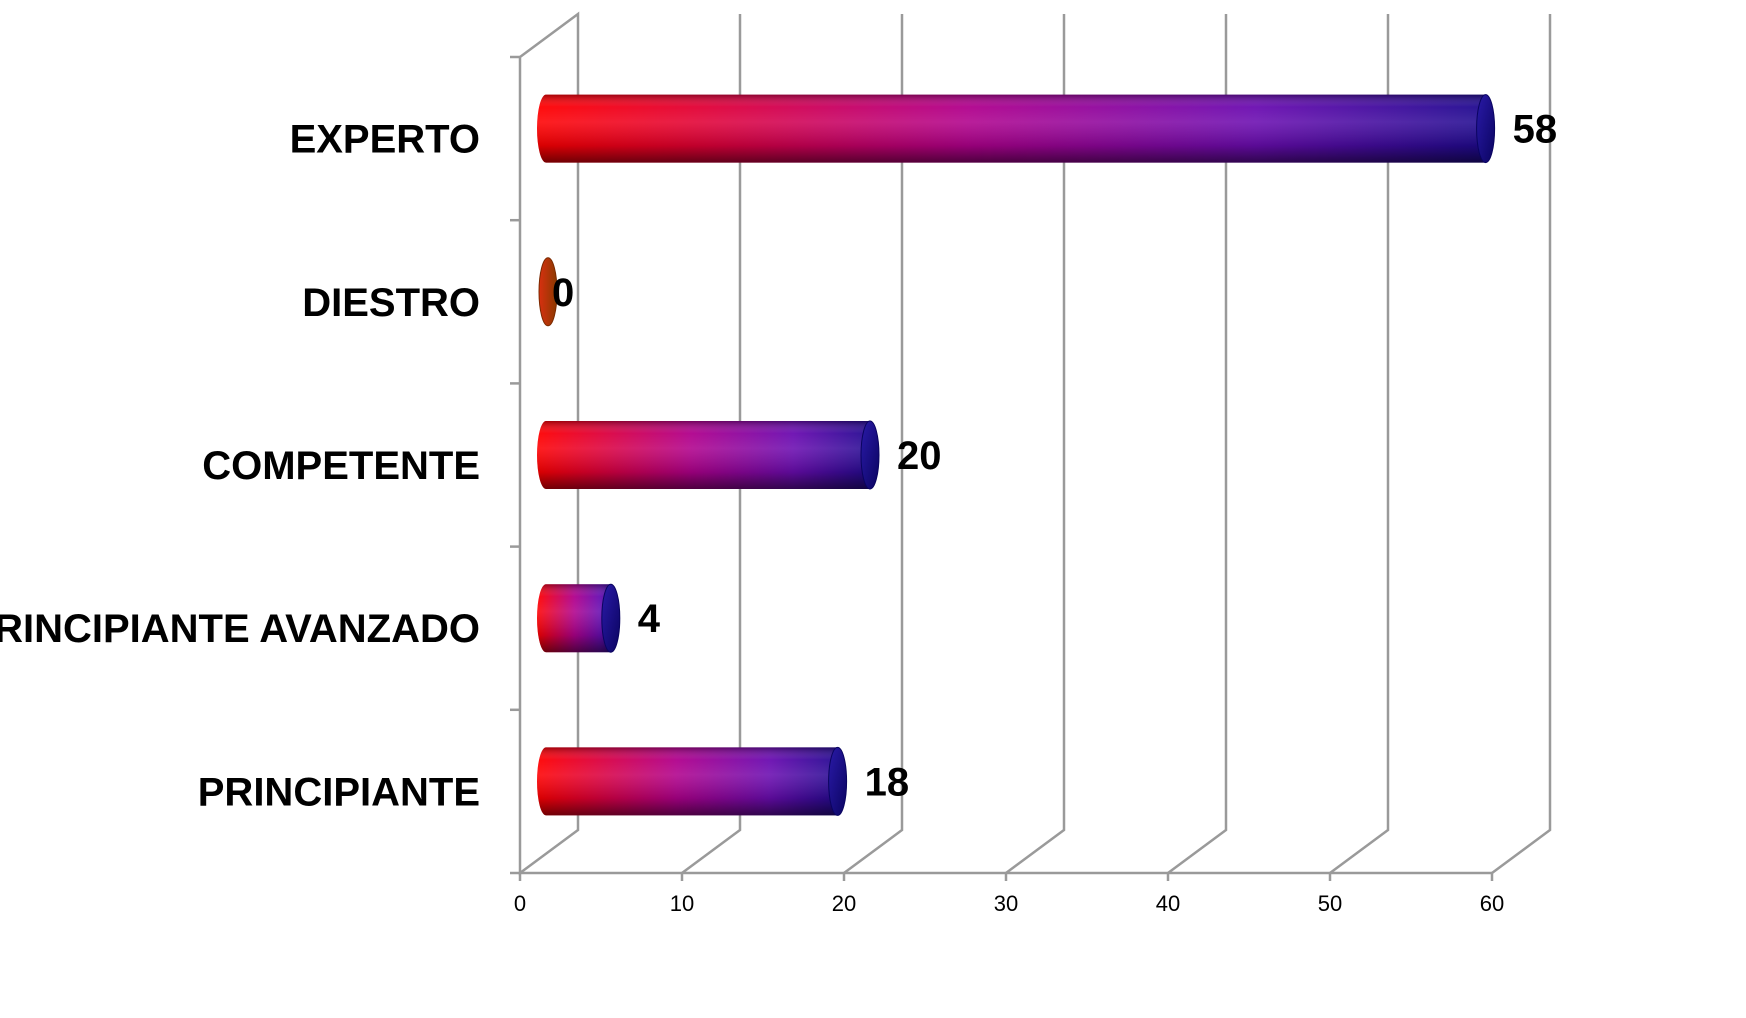  What do you see at coordinates (887, 782) in the screenshot?
I see `value-label: 18` at bounding box center [887, 782].